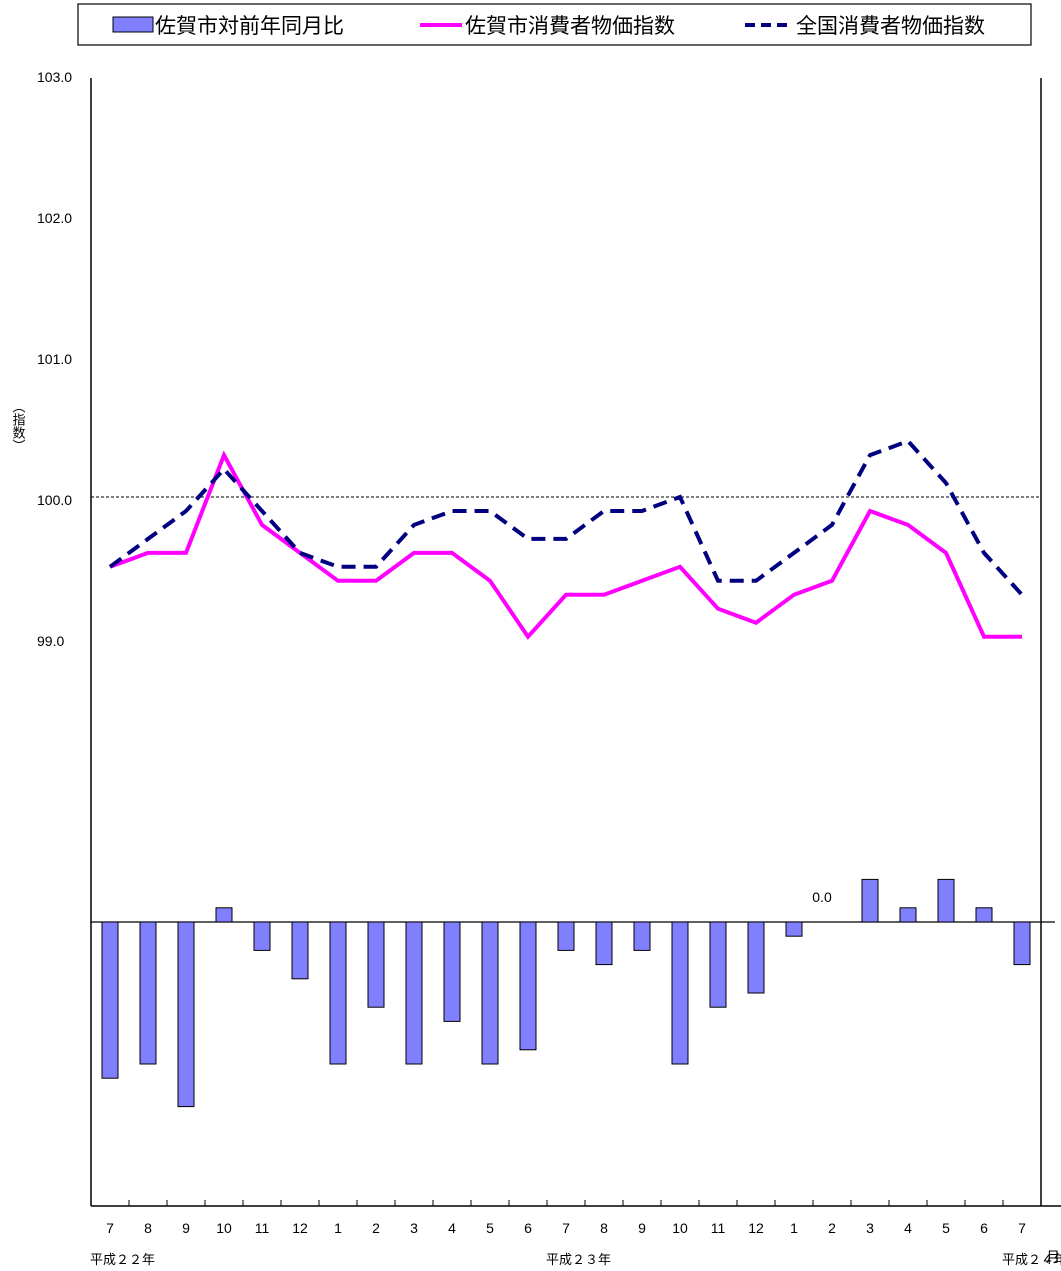 This screenshot has width=1061, height=1271. I want to click on era-labels: 平成２２年 平成２３年 平成２４年, so click(575, 1260).